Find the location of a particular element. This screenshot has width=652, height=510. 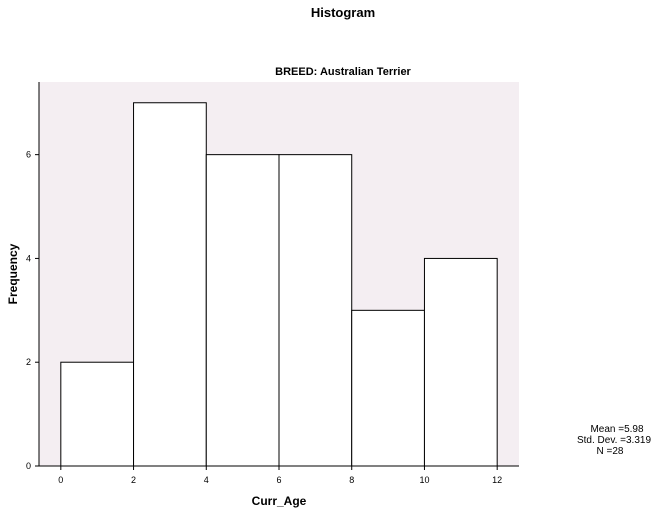

y-tick-label: 2 is located at coordinates (28, 362).